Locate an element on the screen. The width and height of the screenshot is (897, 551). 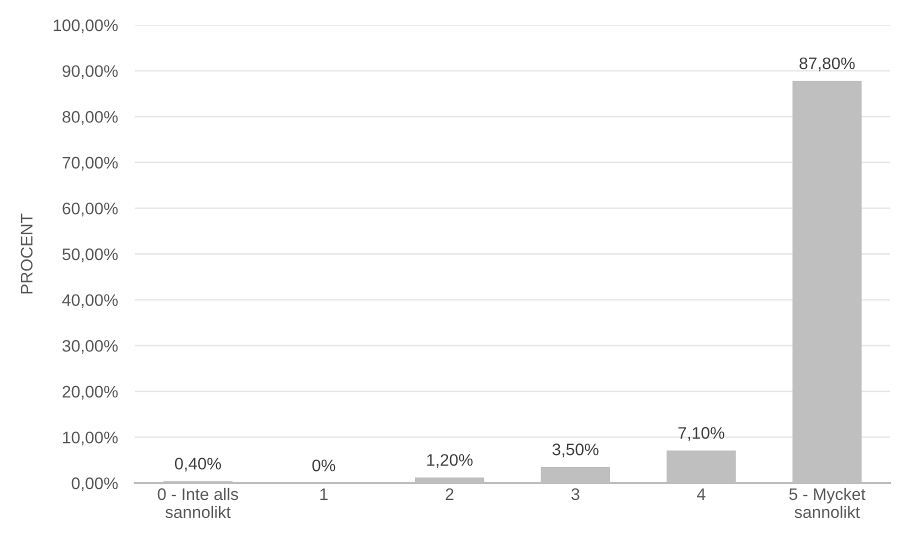
x-tick-label: 1 is located at coordinates (324, 494).